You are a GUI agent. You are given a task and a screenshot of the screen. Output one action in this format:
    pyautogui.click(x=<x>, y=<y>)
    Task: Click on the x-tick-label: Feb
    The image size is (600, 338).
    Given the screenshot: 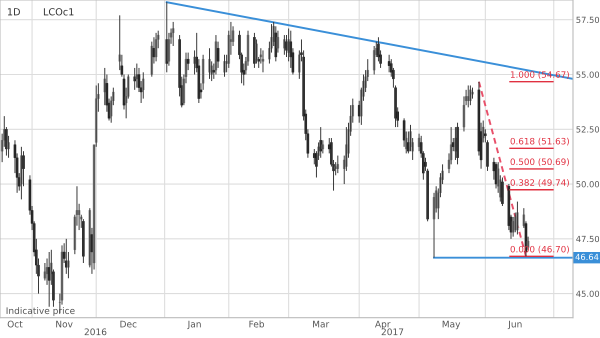 What is the action you would take?
    pyautogui.click(x=256, y=324)
    